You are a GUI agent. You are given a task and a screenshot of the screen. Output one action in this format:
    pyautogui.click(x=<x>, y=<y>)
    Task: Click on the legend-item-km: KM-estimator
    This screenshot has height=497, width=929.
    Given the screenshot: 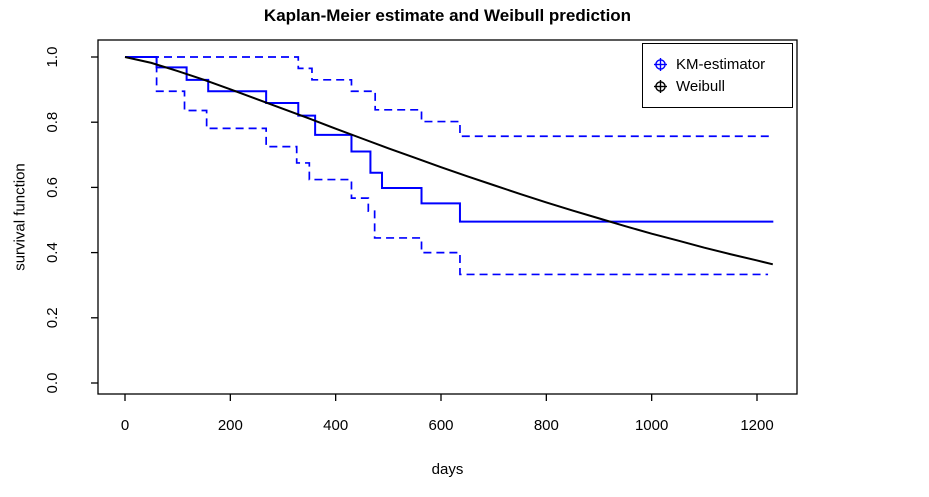 What is the action you would take?
    pyautogui.click(x=722, y=64)
    